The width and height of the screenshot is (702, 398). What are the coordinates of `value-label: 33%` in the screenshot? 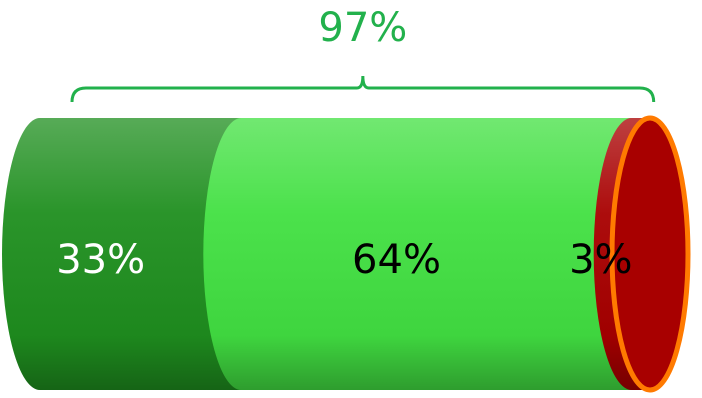 It's located at (100, 260).